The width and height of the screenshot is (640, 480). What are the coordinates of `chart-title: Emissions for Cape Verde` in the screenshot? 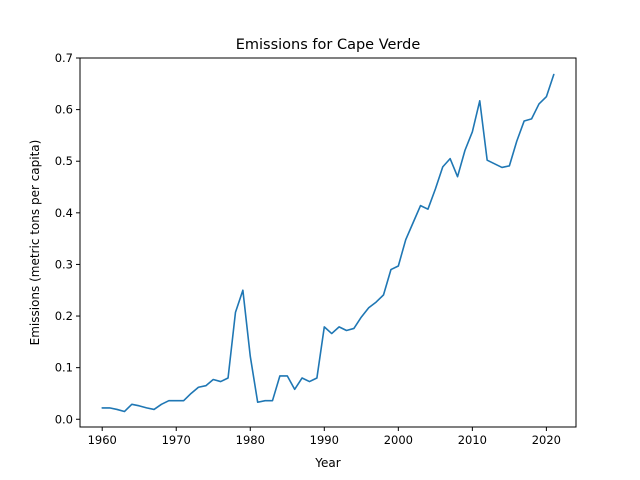 It's located at (328, 45).